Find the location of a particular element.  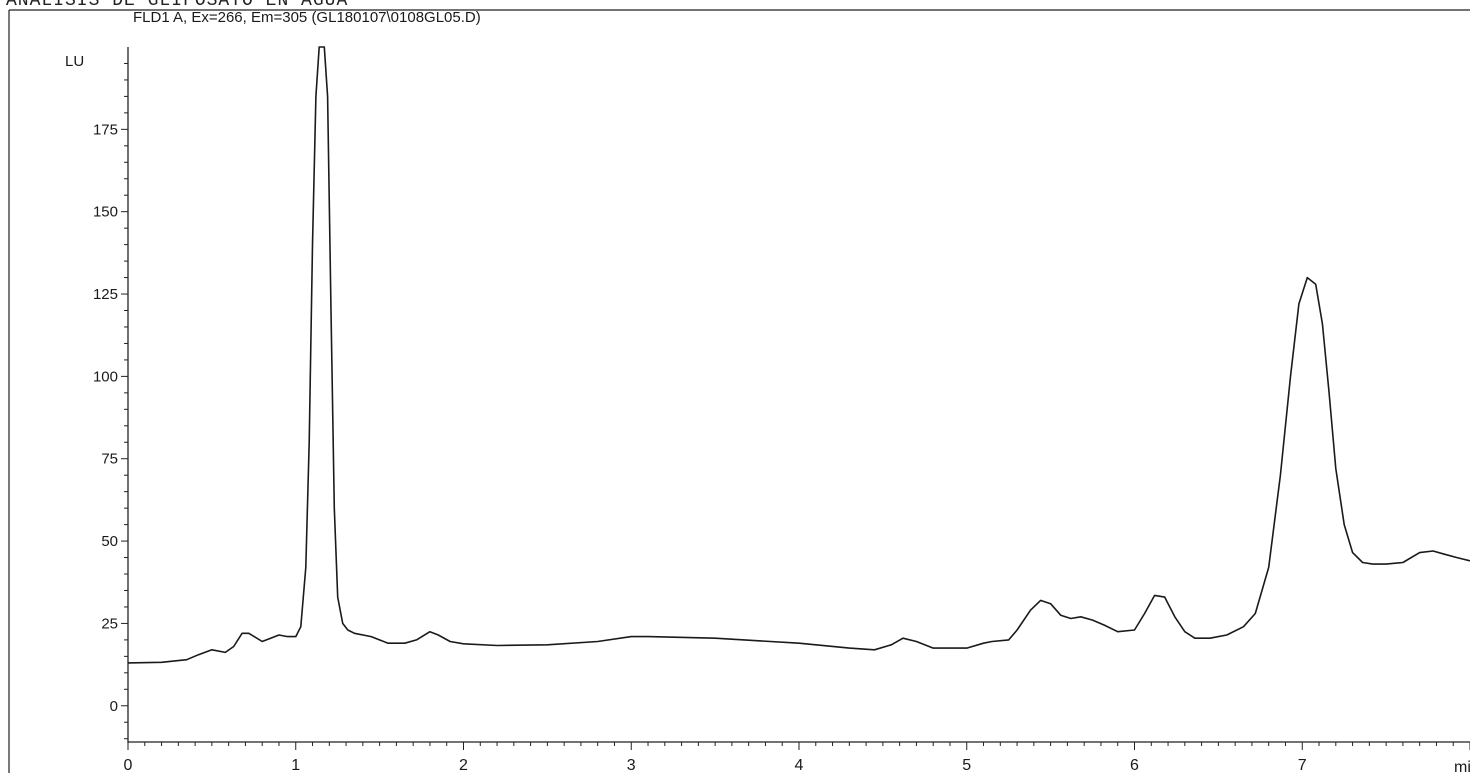

y-tick-label: 100 is located at coordinates (105, 376).